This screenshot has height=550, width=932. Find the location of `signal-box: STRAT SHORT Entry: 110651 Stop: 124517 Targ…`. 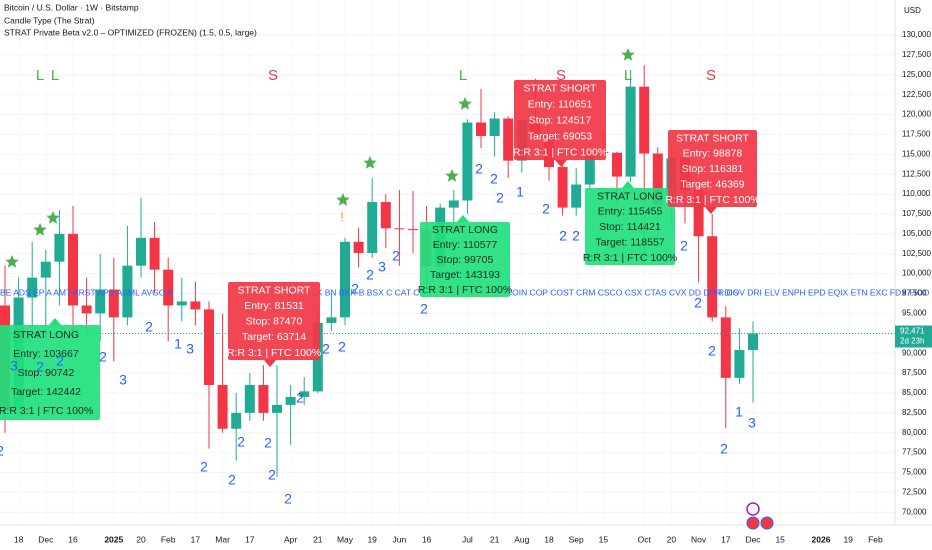

signal-box: STRAT SHORT Entry: 110651 Stop: 124517 Targ… is located at coordinates (560, 123).